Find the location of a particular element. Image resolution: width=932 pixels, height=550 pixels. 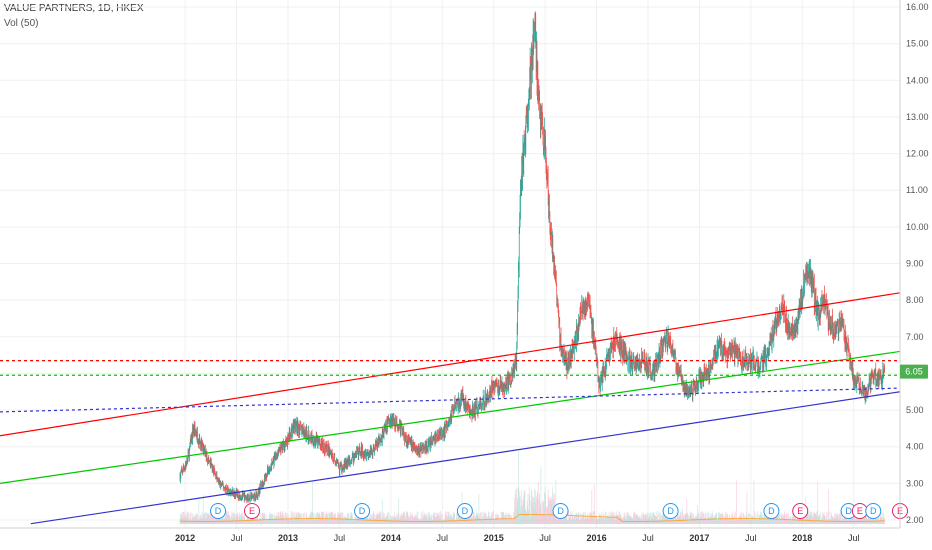

dividend-marker is located at coordinates (362, 511).